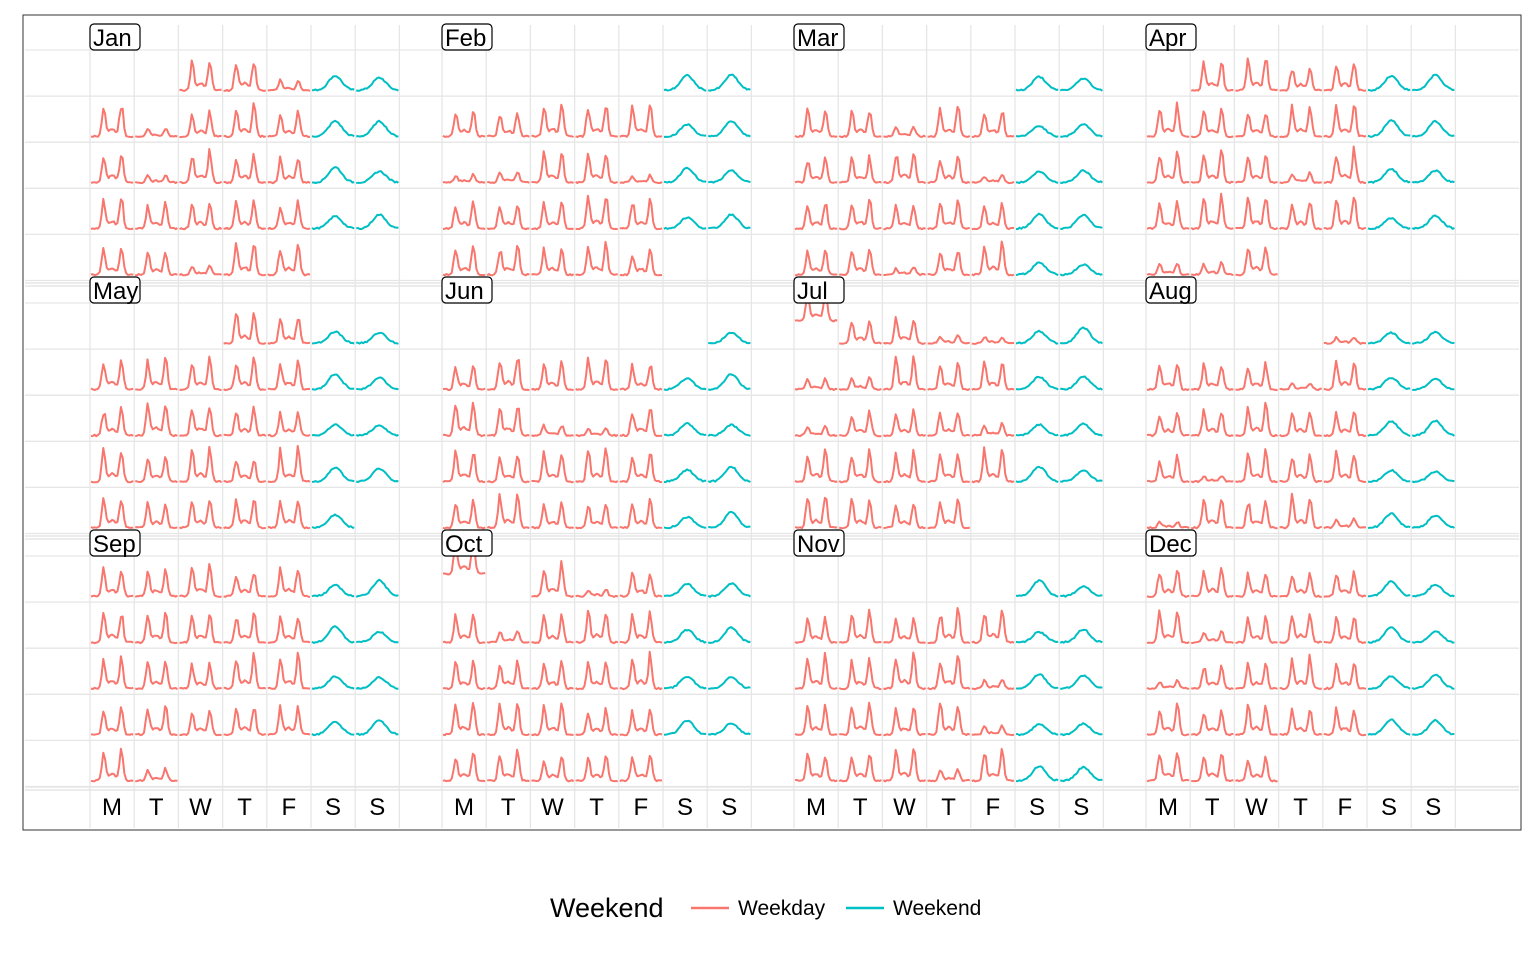 The width and height of the screenshot is (1536, 960). Describe the element at coordinates (948, 807) in the screenshot. I see `x-tick-label: T` at that location.